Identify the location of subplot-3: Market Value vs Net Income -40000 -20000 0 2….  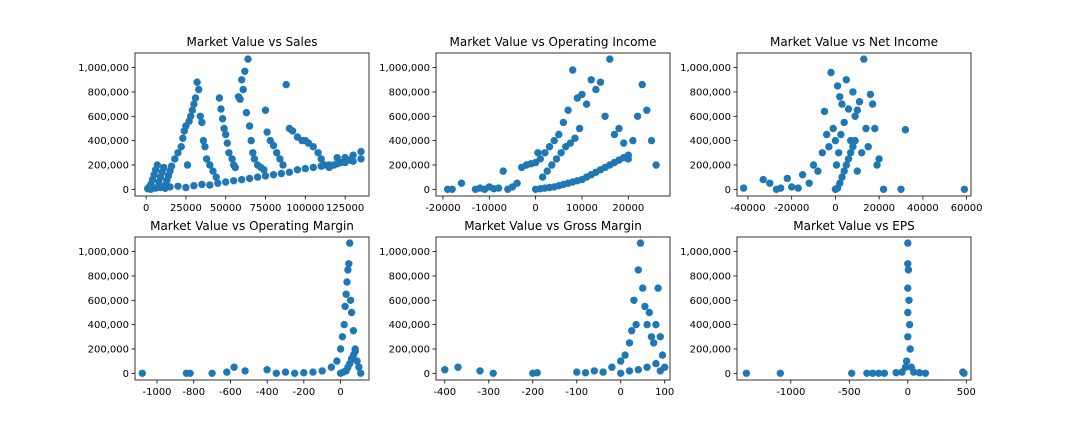
(831, 124).